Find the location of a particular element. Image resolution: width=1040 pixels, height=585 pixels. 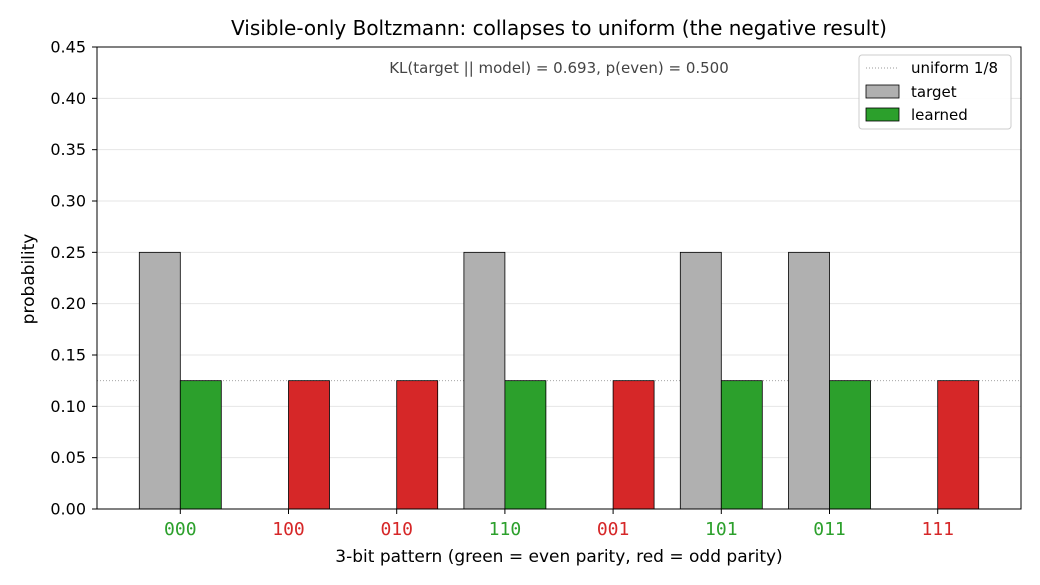

x-tick-label-011: 011 is located at coordinates (829, 529).